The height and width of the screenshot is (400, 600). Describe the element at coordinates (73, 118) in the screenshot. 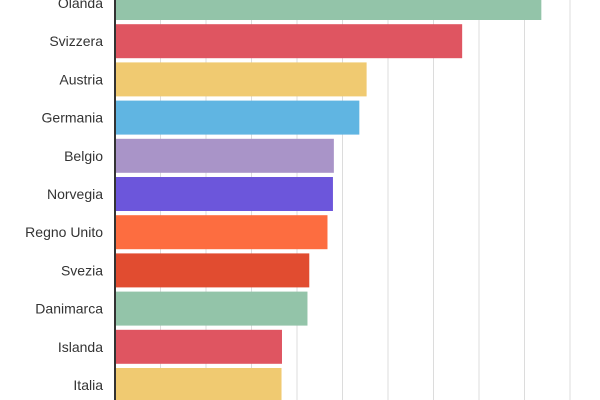

I see `category-label: Germania` at that location.